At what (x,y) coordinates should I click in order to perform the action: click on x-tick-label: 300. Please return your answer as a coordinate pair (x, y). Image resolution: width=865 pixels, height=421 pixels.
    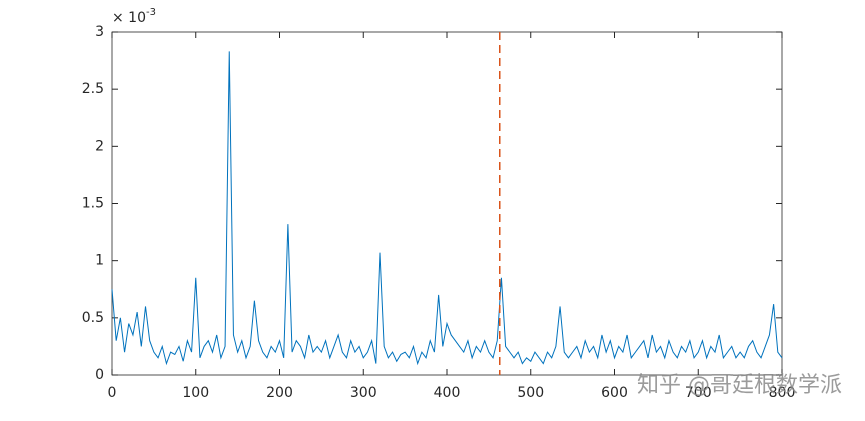
    Looking at the image, I should click on (363, 393).